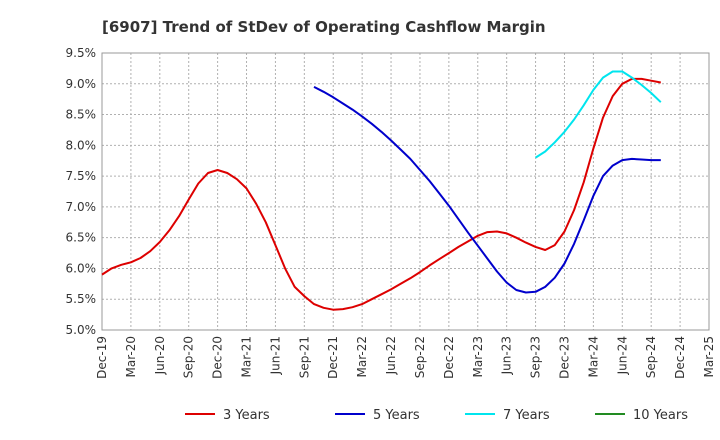 The height and width of the screenshot is (440, 720). I want to click on x-tick-label: Dec-22, so click(449, 357).